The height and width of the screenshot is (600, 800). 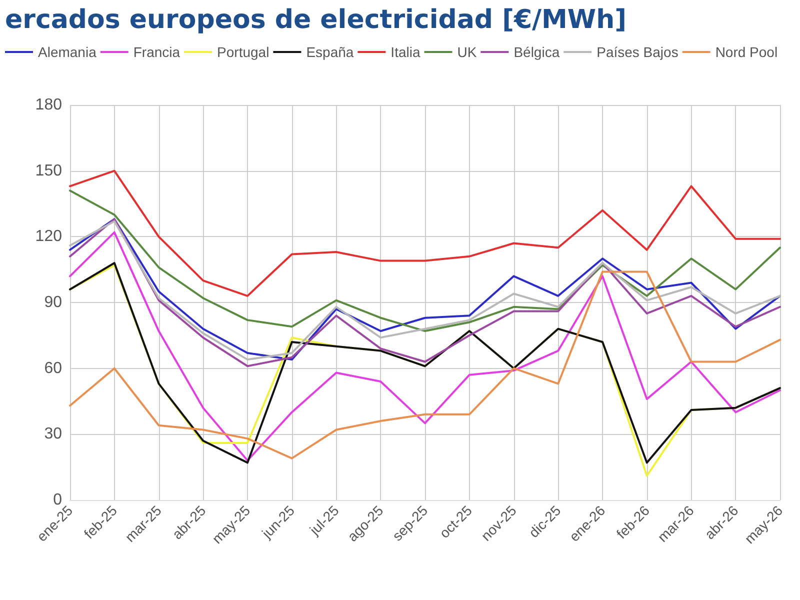 I want to click on y-tick-label: 60, so click(x=53, y=368).